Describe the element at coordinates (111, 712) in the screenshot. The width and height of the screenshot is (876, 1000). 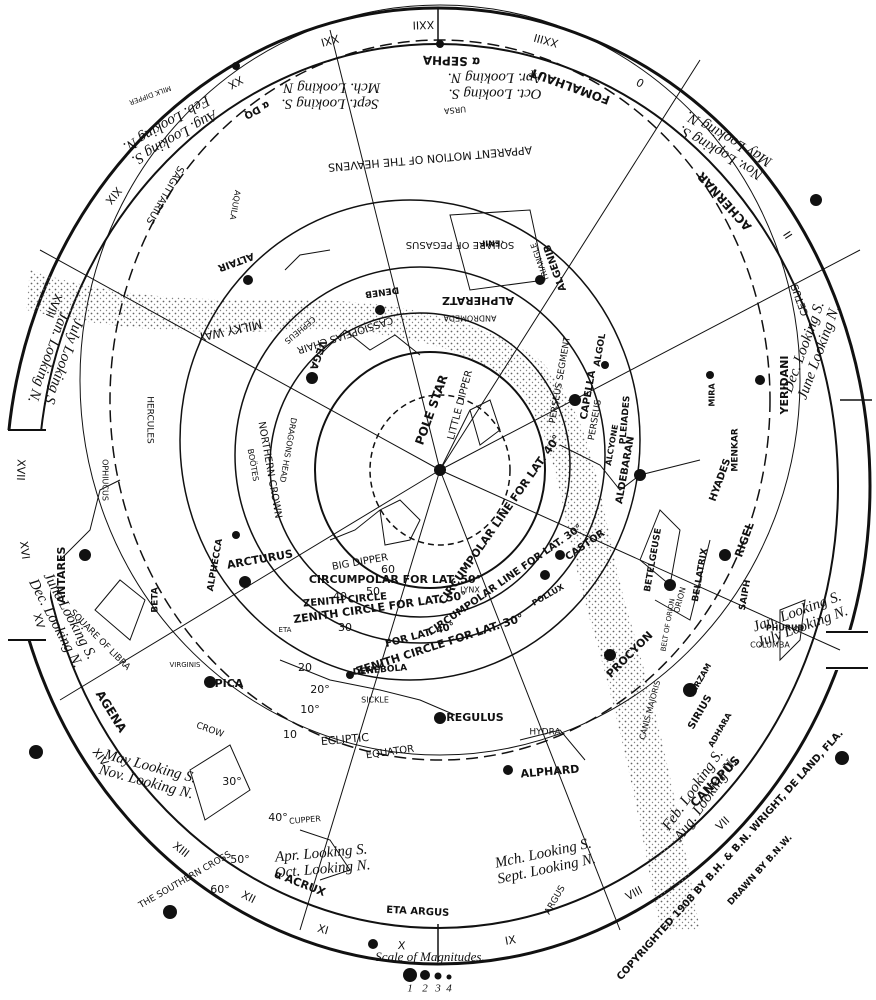
I see `ring-star-label: AGENA` at that location.